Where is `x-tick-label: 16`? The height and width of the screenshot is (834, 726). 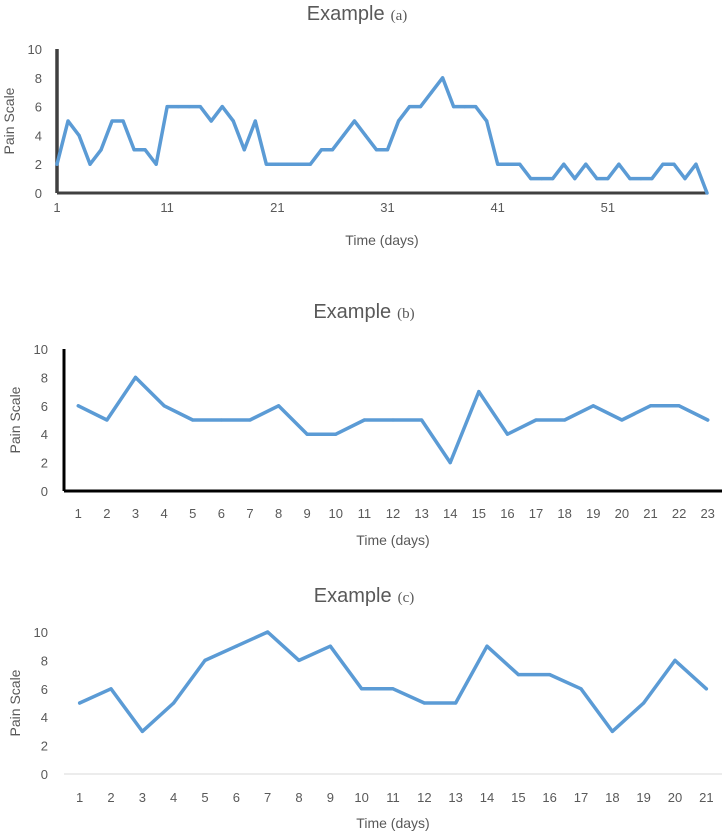 x-tick-label: 16 is located at coordinates (549, 797).